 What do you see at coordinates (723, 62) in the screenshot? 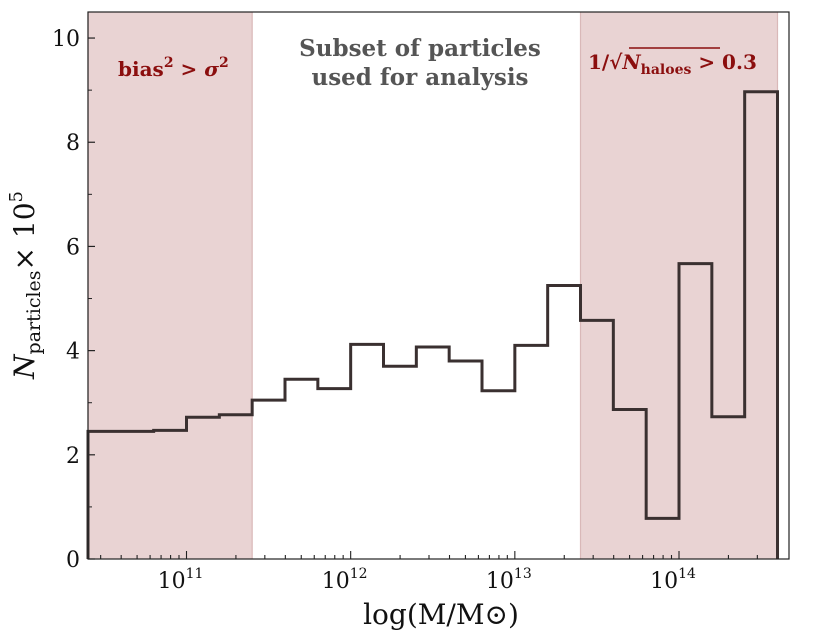
I see `right-annotation-suffix: > 0.3` at bounding box center [723, 62].